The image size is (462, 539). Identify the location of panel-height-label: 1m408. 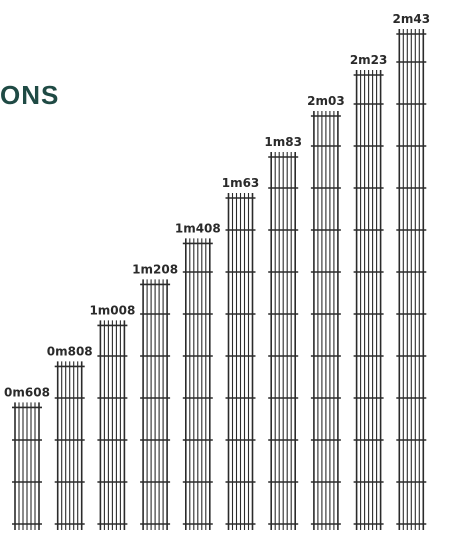
(198, 228).